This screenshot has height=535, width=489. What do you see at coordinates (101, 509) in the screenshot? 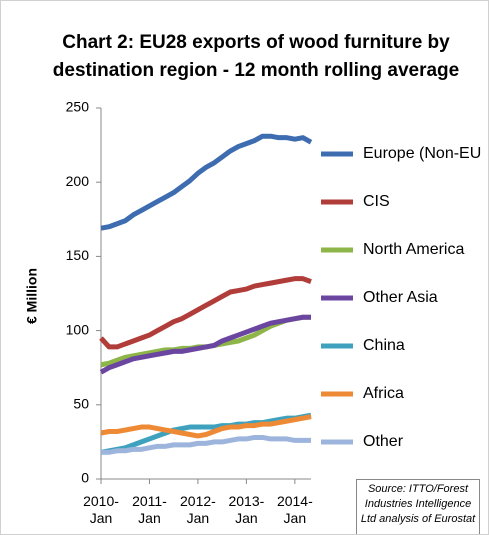
I see `x-tick-label: 2010-Jan` at bounding box center [101, 509].